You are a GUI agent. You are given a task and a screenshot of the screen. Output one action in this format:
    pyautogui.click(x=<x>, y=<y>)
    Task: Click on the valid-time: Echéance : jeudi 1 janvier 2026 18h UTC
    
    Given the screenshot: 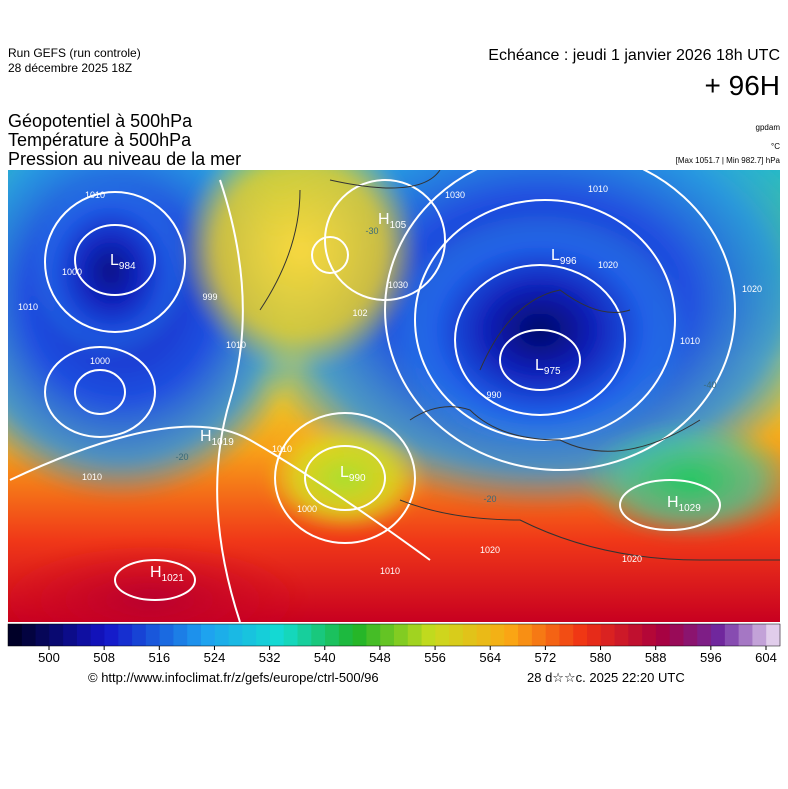 What is the action you would take?
    pyautogui.click(x=634, y=55)
    